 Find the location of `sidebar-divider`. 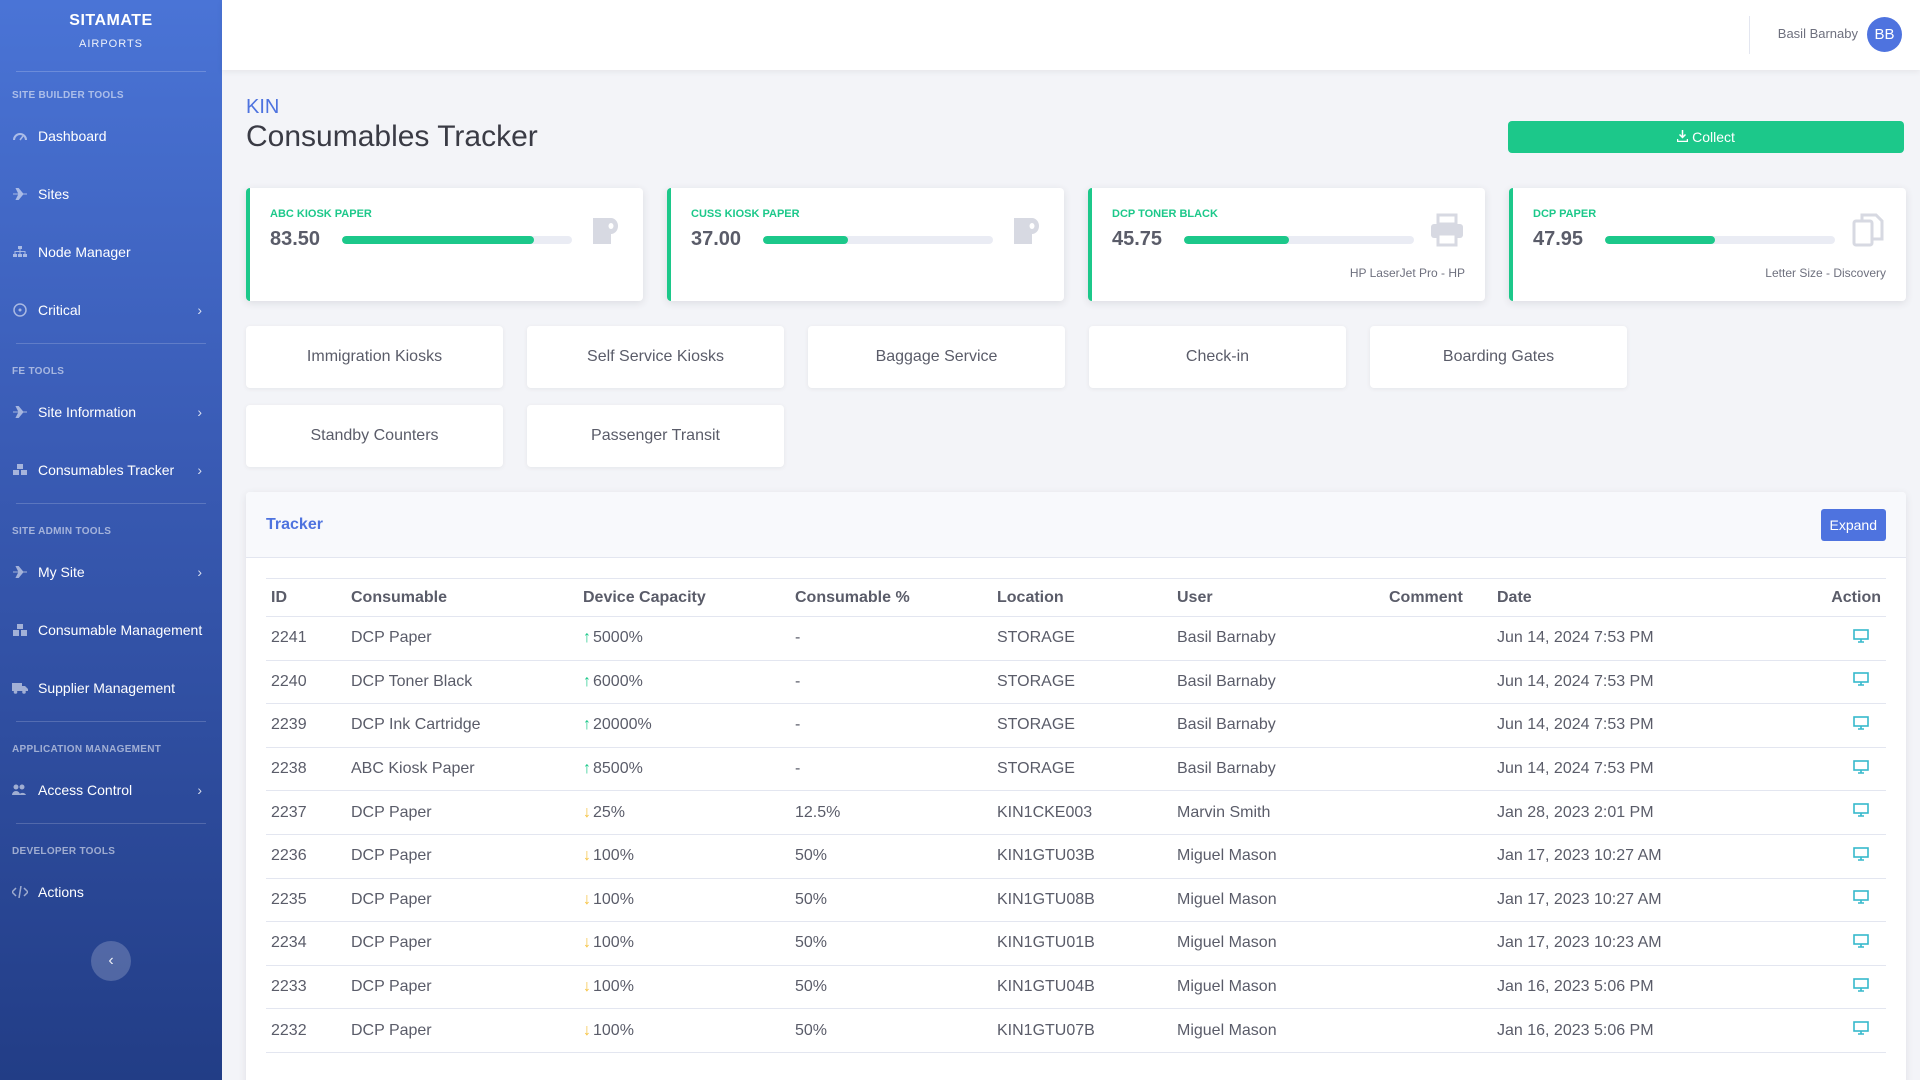

sidebar-divider is located at coordinates (111, 343).